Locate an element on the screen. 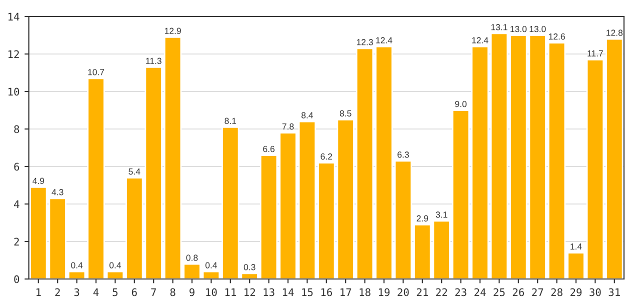 The width and height of the screenshot is (640, 300). x-tick-label: 24 is located at coordinates (480, 292).